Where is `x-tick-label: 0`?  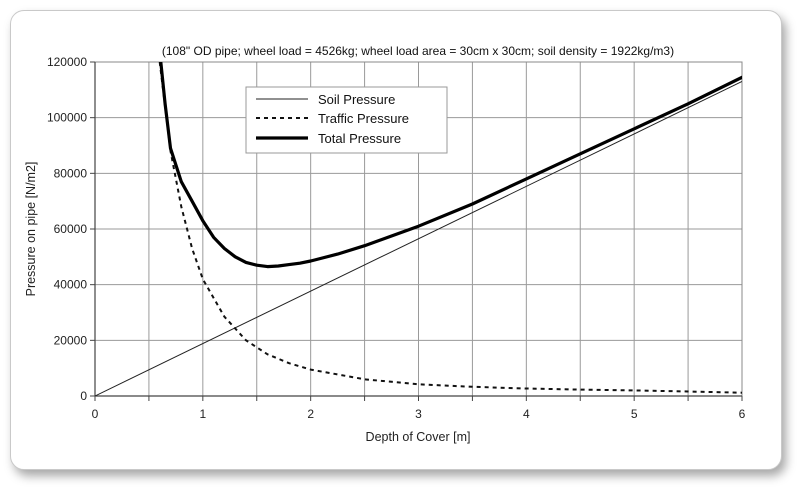
x-tick-label: 0 is located at coordinates (95, 414).